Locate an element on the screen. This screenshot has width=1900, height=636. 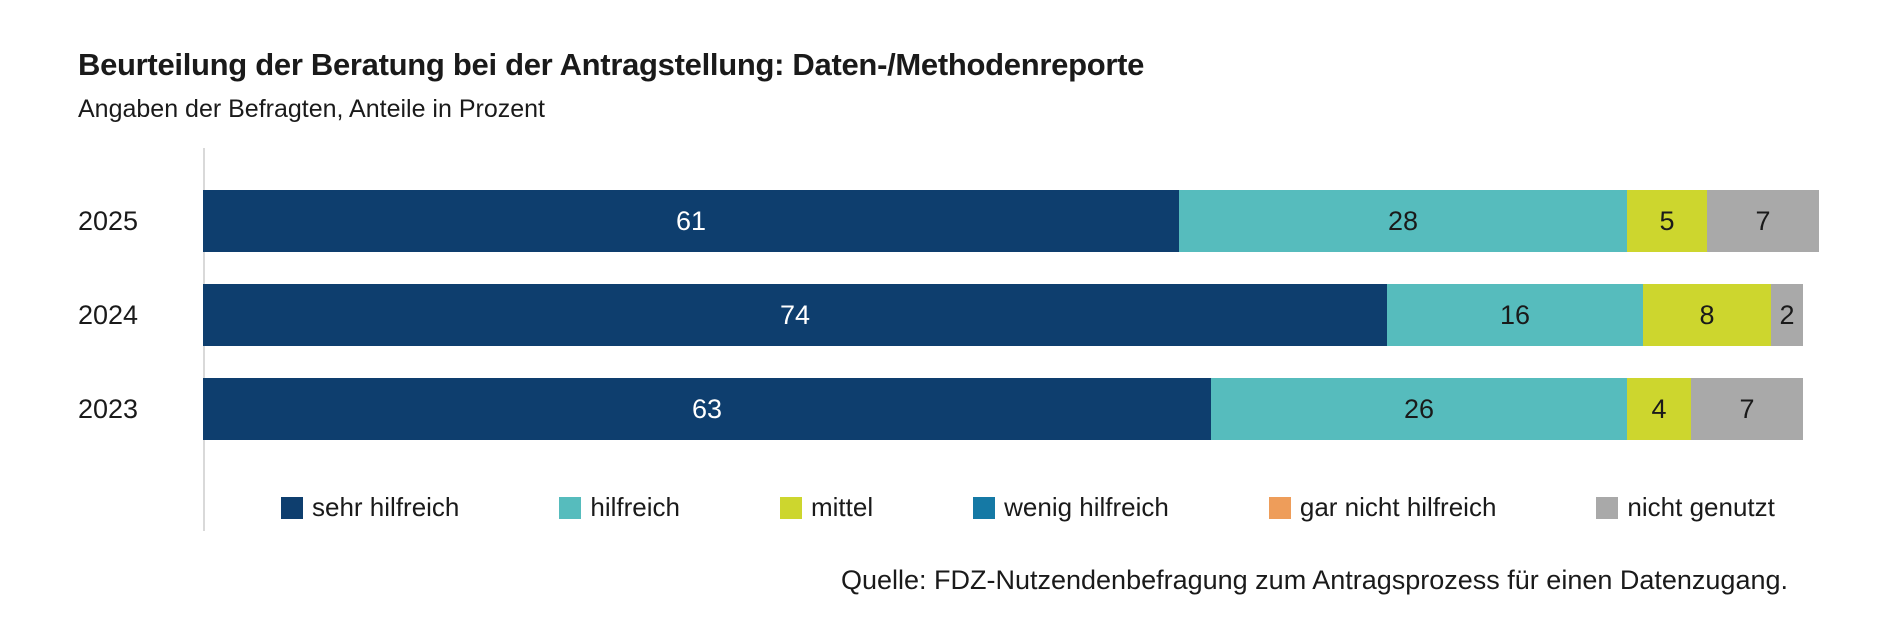
bar-segment-mittel: 4 is located at coordinates (1659, 409).